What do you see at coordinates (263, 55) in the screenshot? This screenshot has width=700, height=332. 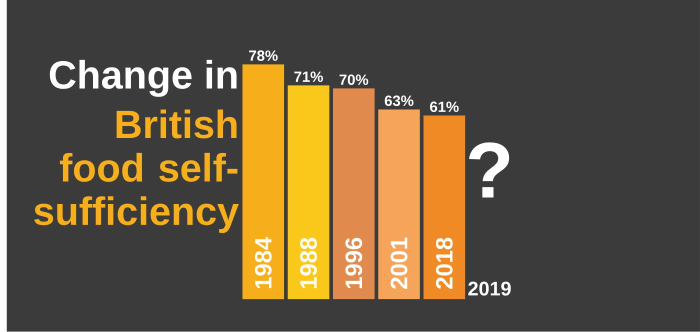 I see `data-label: 78%` at bounding box center [263, 55].